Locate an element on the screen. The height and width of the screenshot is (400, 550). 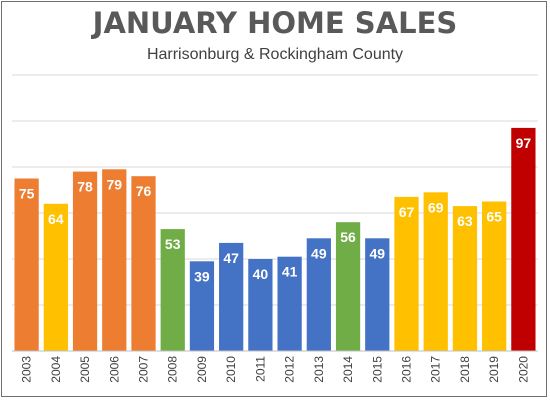
bar-2007 is located at coordinates (143, 263).